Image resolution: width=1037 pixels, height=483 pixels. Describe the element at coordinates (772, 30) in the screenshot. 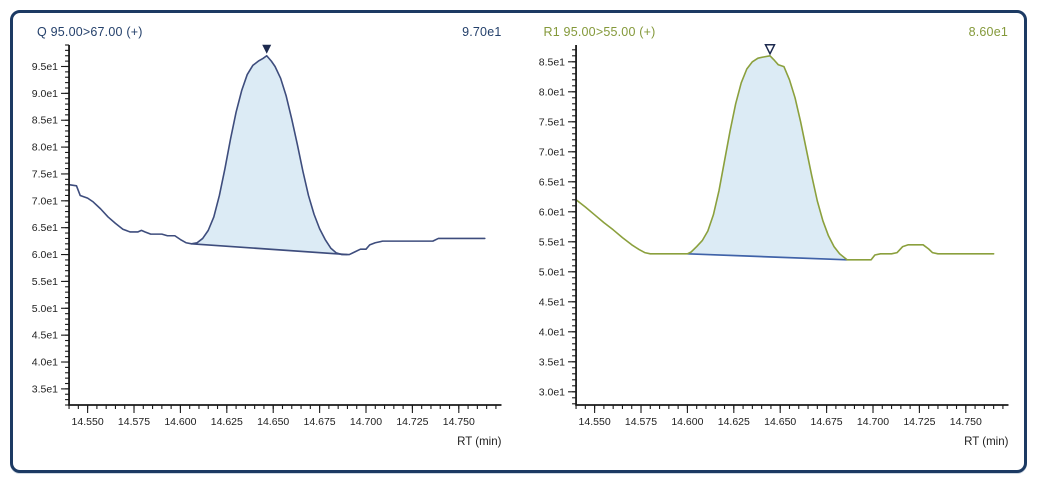

I see `panel-qualifier-header: R1 95.00>55.00 (+) 8.60e1` at that location.